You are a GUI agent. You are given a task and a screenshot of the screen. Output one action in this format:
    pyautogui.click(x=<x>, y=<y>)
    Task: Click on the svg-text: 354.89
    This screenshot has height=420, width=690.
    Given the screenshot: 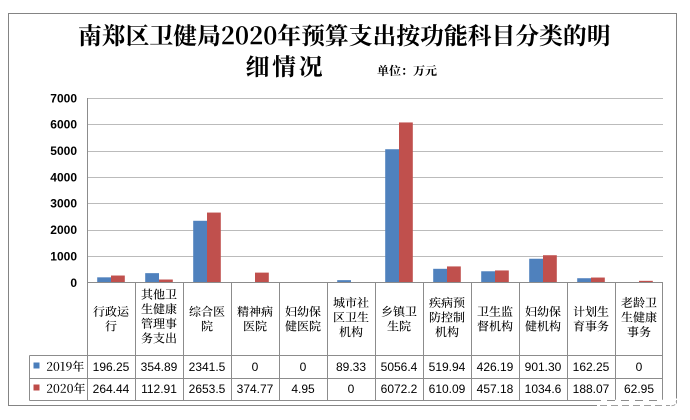 What is the action you would take?
    pyautogui.click(x=159, y=367)
    